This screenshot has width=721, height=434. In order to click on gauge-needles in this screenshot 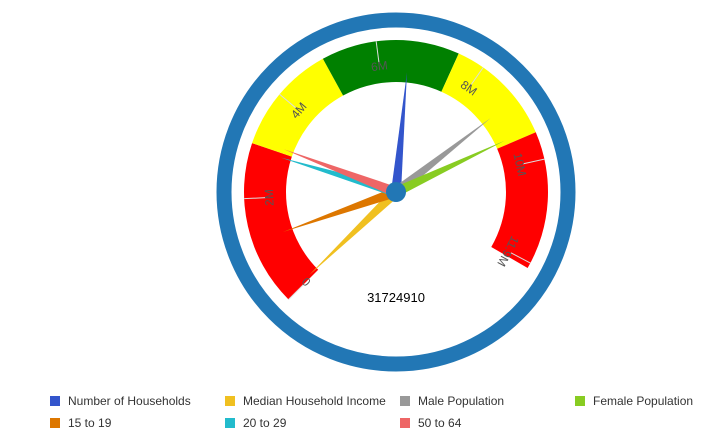, I will do `click(393, 173)`.